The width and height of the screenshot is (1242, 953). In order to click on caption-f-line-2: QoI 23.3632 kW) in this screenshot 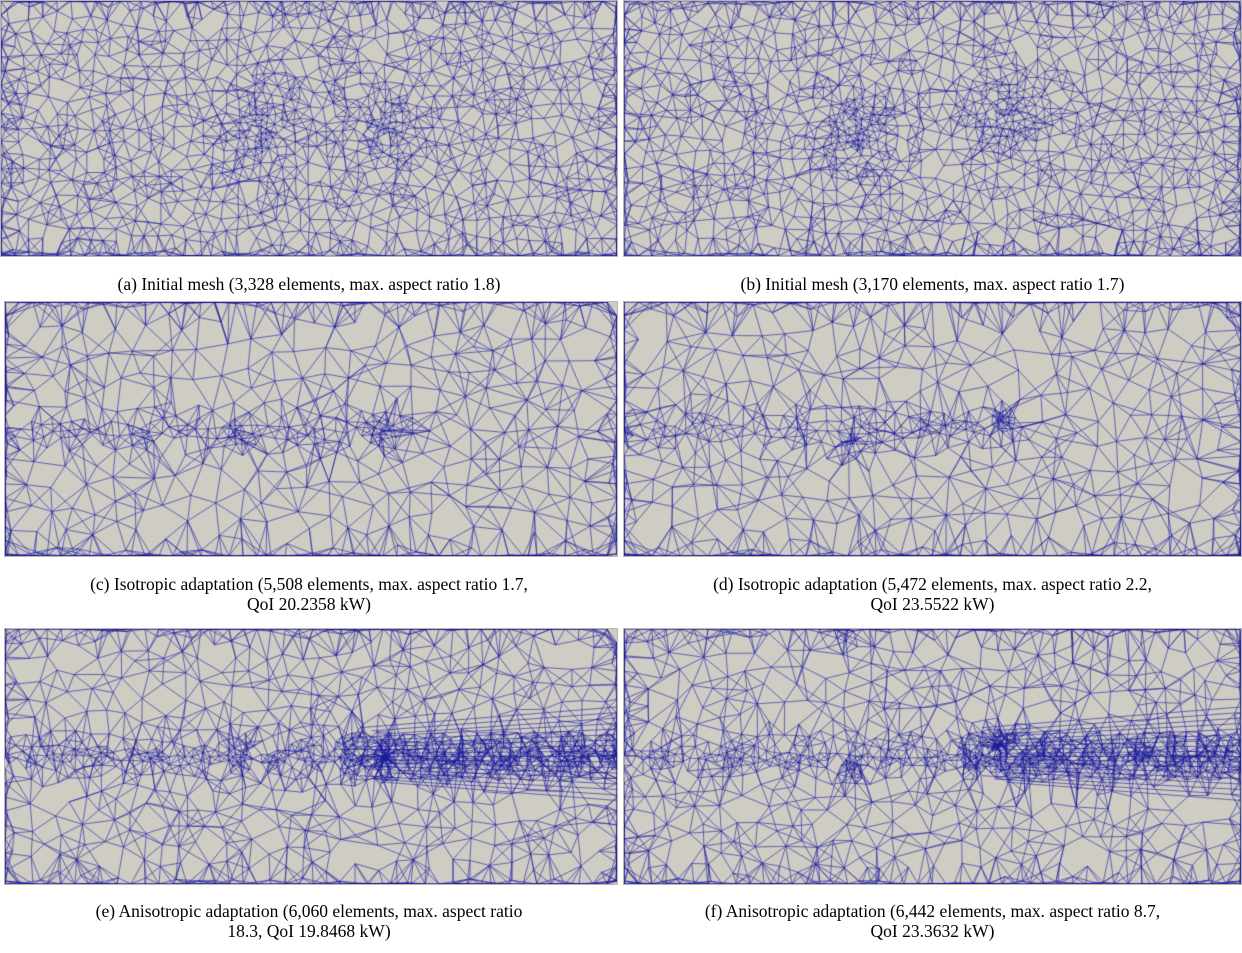, I will do `click(932, 931)`.